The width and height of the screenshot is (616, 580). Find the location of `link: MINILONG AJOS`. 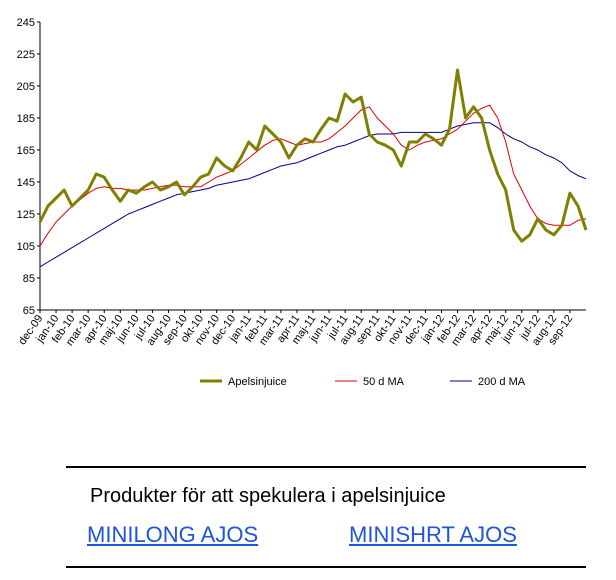

link: MINILONG AJOS is located at coordinates (173, 534).